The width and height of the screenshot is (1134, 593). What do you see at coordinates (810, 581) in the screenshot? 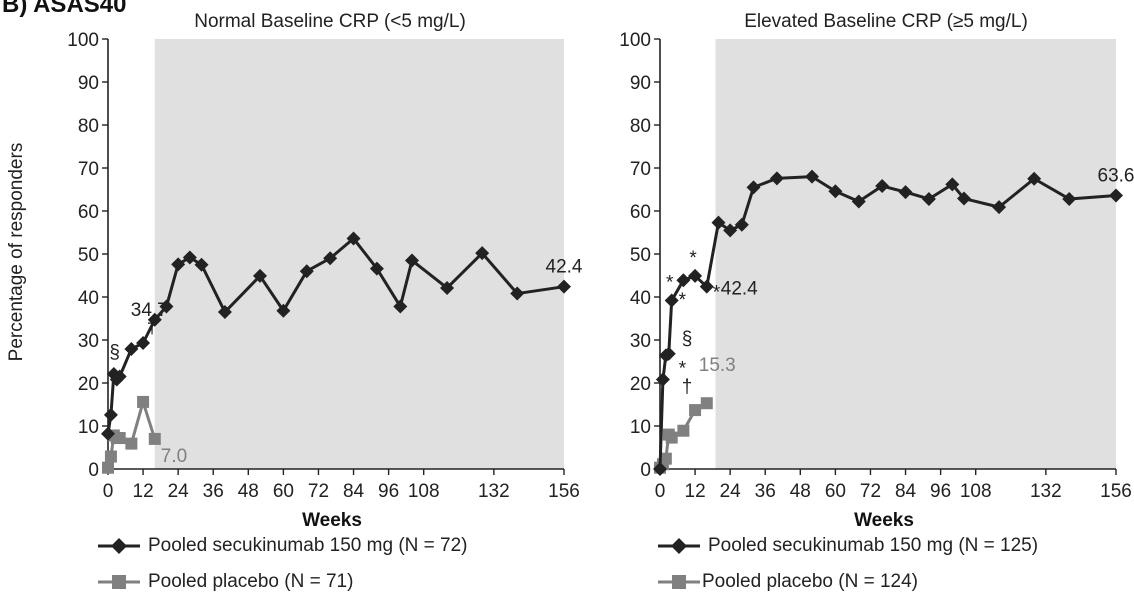
I see `legend-label: Pooled placebo (N = 124)` at bounding box center [810, 581].